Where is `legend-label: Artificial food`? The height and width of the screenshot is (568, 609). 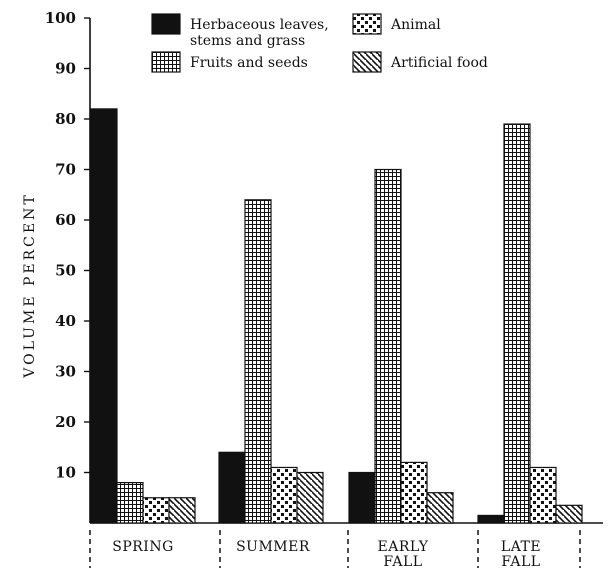 legend-label: Artificial food is located at coordinates (439, 63).